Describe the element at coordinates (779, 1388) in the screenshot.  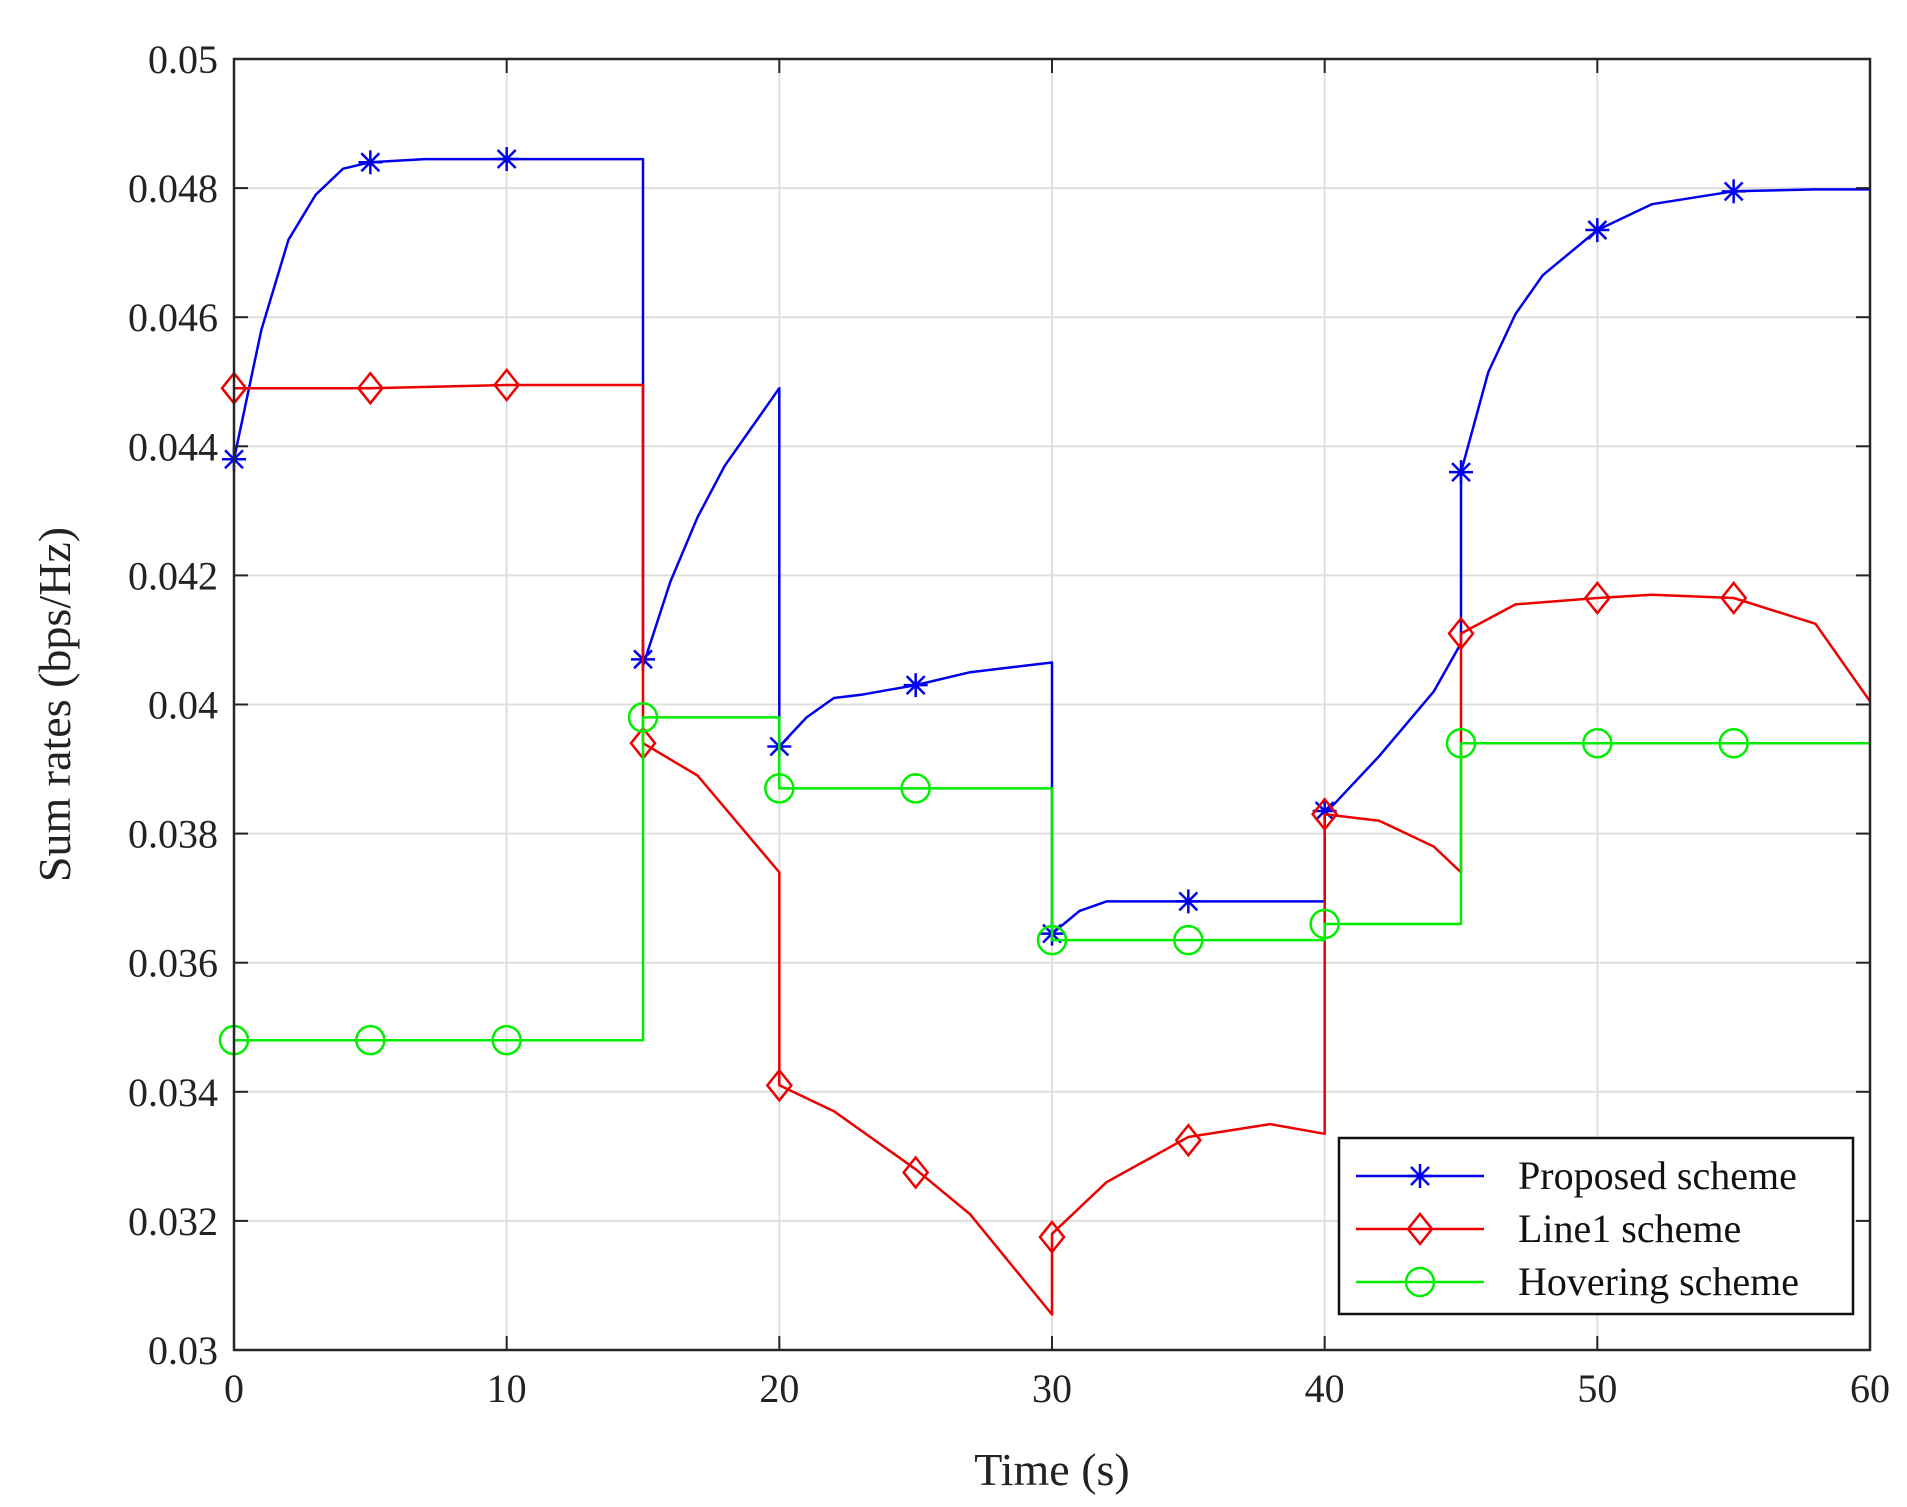
I see `x-tick-label: 20` at that location.